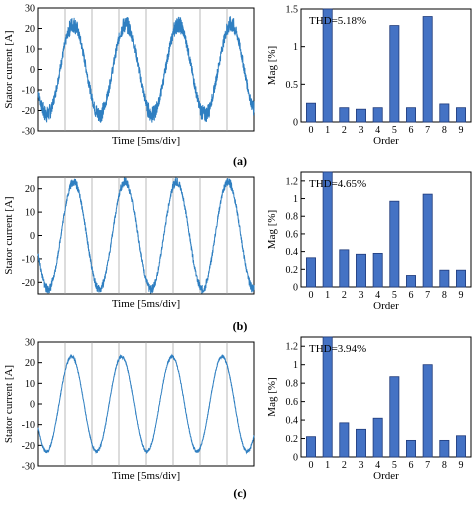 The width and height of the screenshot is (474, 506). What do you see at coordinates (28, 132) in the screenshot?
I see `y-tick-label: -30` at bounding box center [28, 132].